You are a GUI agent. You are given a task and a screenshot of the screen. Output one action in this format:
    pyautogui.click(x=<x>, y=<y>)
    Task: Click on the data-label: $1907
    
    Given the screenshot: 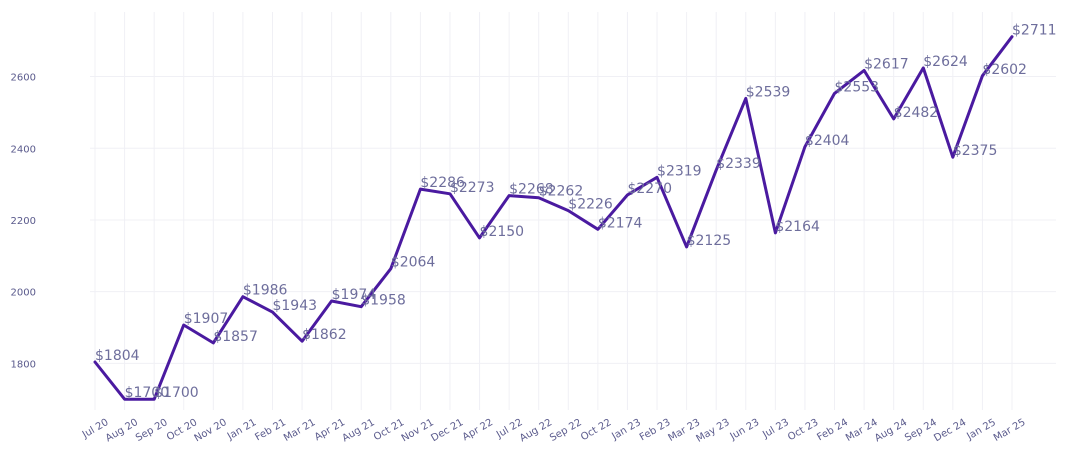 What is the action you would take?
    pyautogui.click(x=206, y=319)
    